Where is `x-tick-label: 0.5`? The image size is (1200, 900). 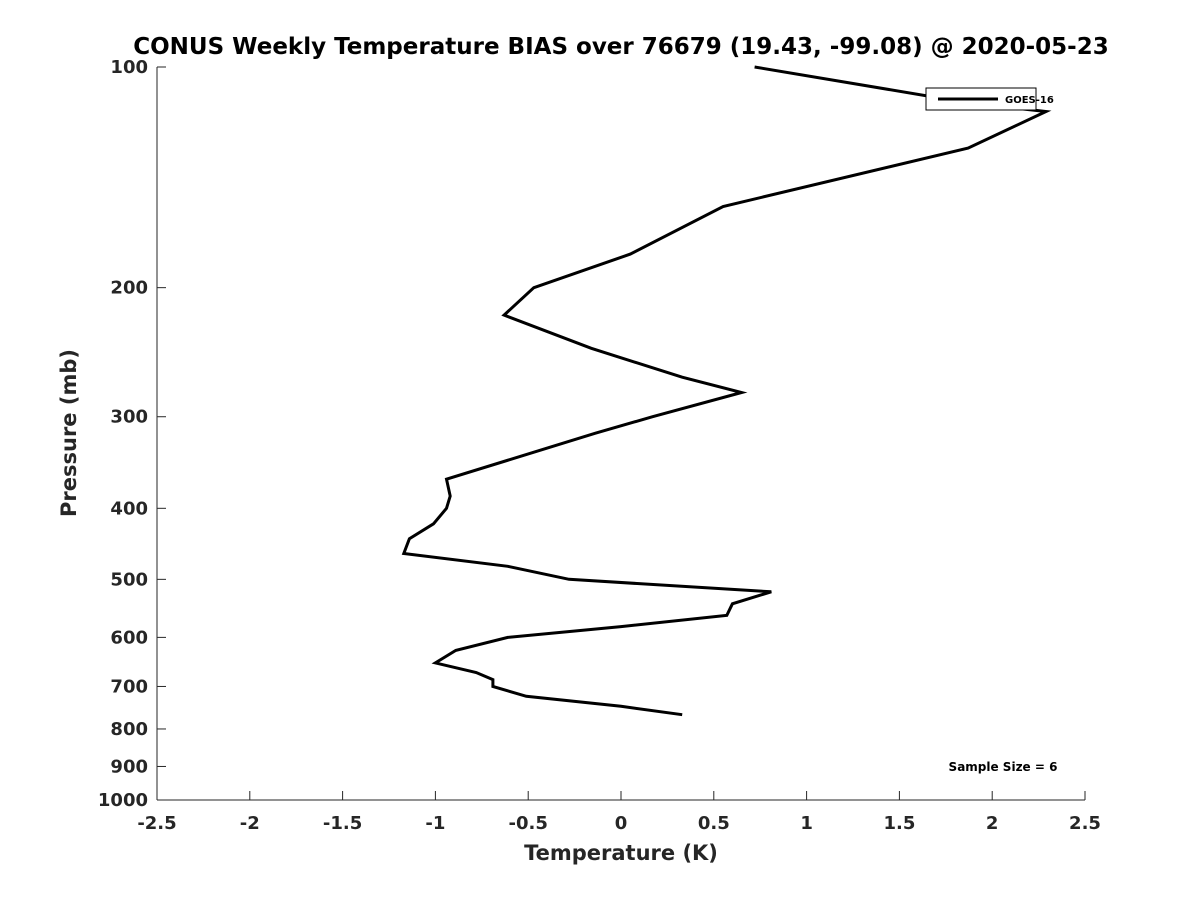
x-tick-label: 0.5 is located at coordinates (714, 823).